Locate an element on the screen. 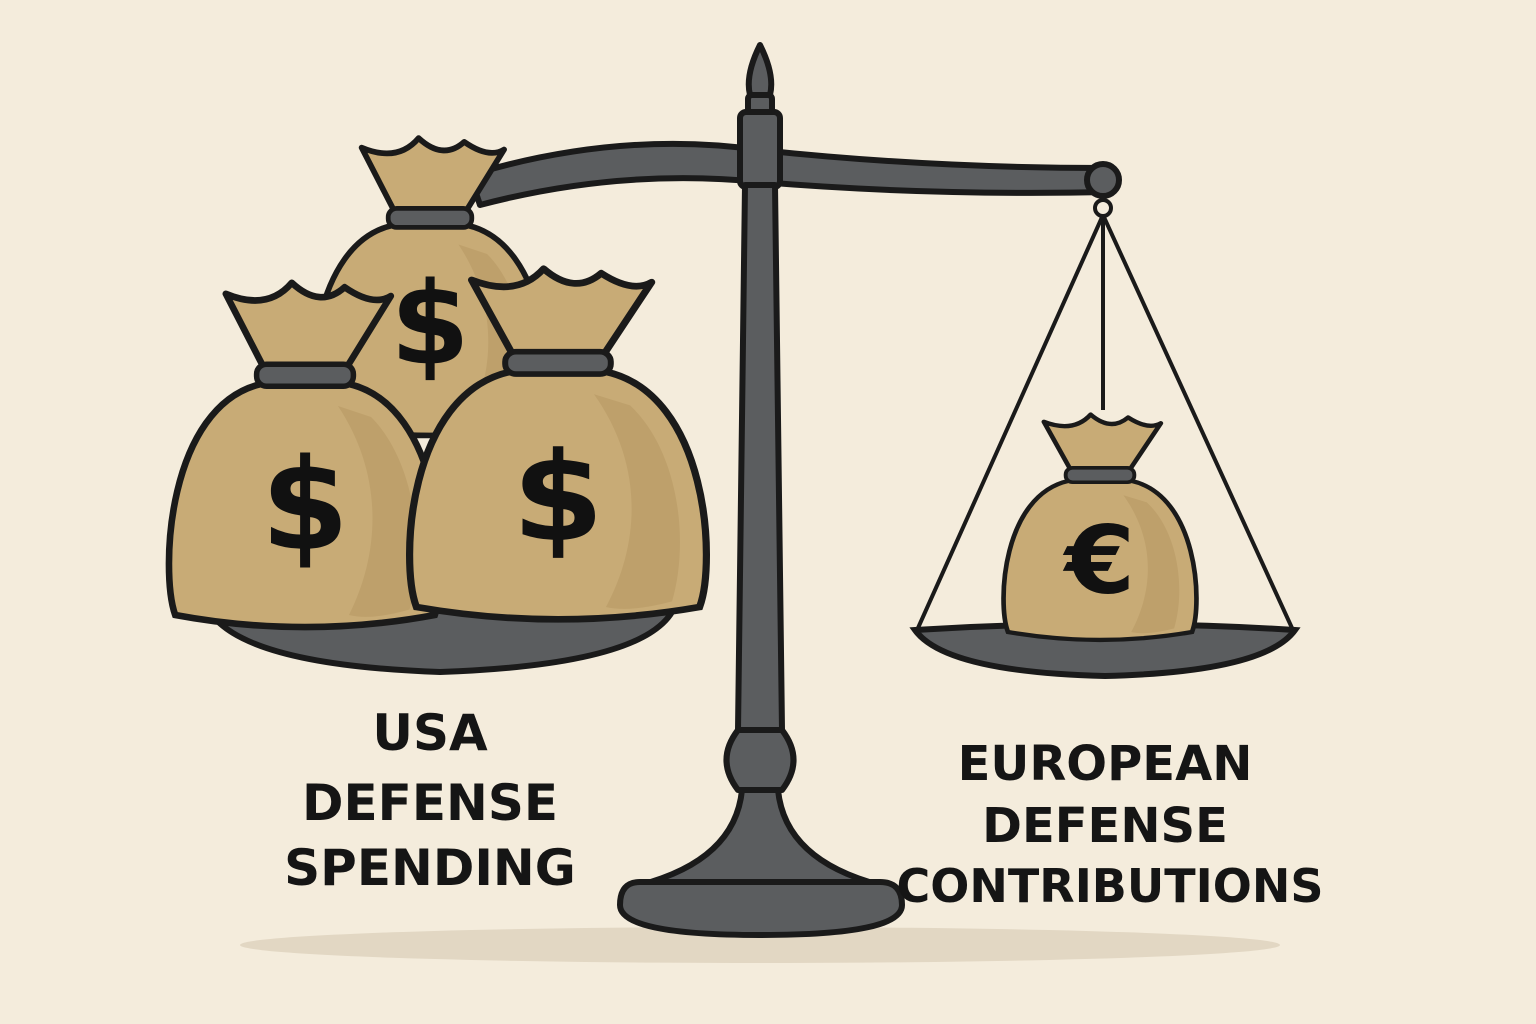 This screenshot has height=1024, width=1536. beam-end-knob is located at coordinates (1103, 180).